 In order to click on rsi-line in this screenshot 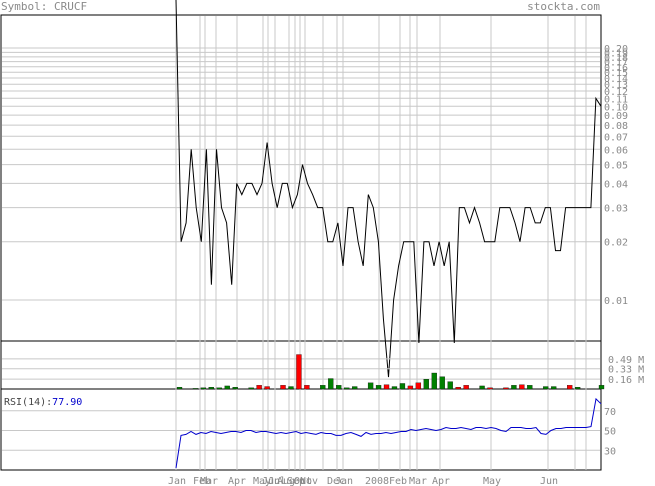, I will do `click(388, 433)`.